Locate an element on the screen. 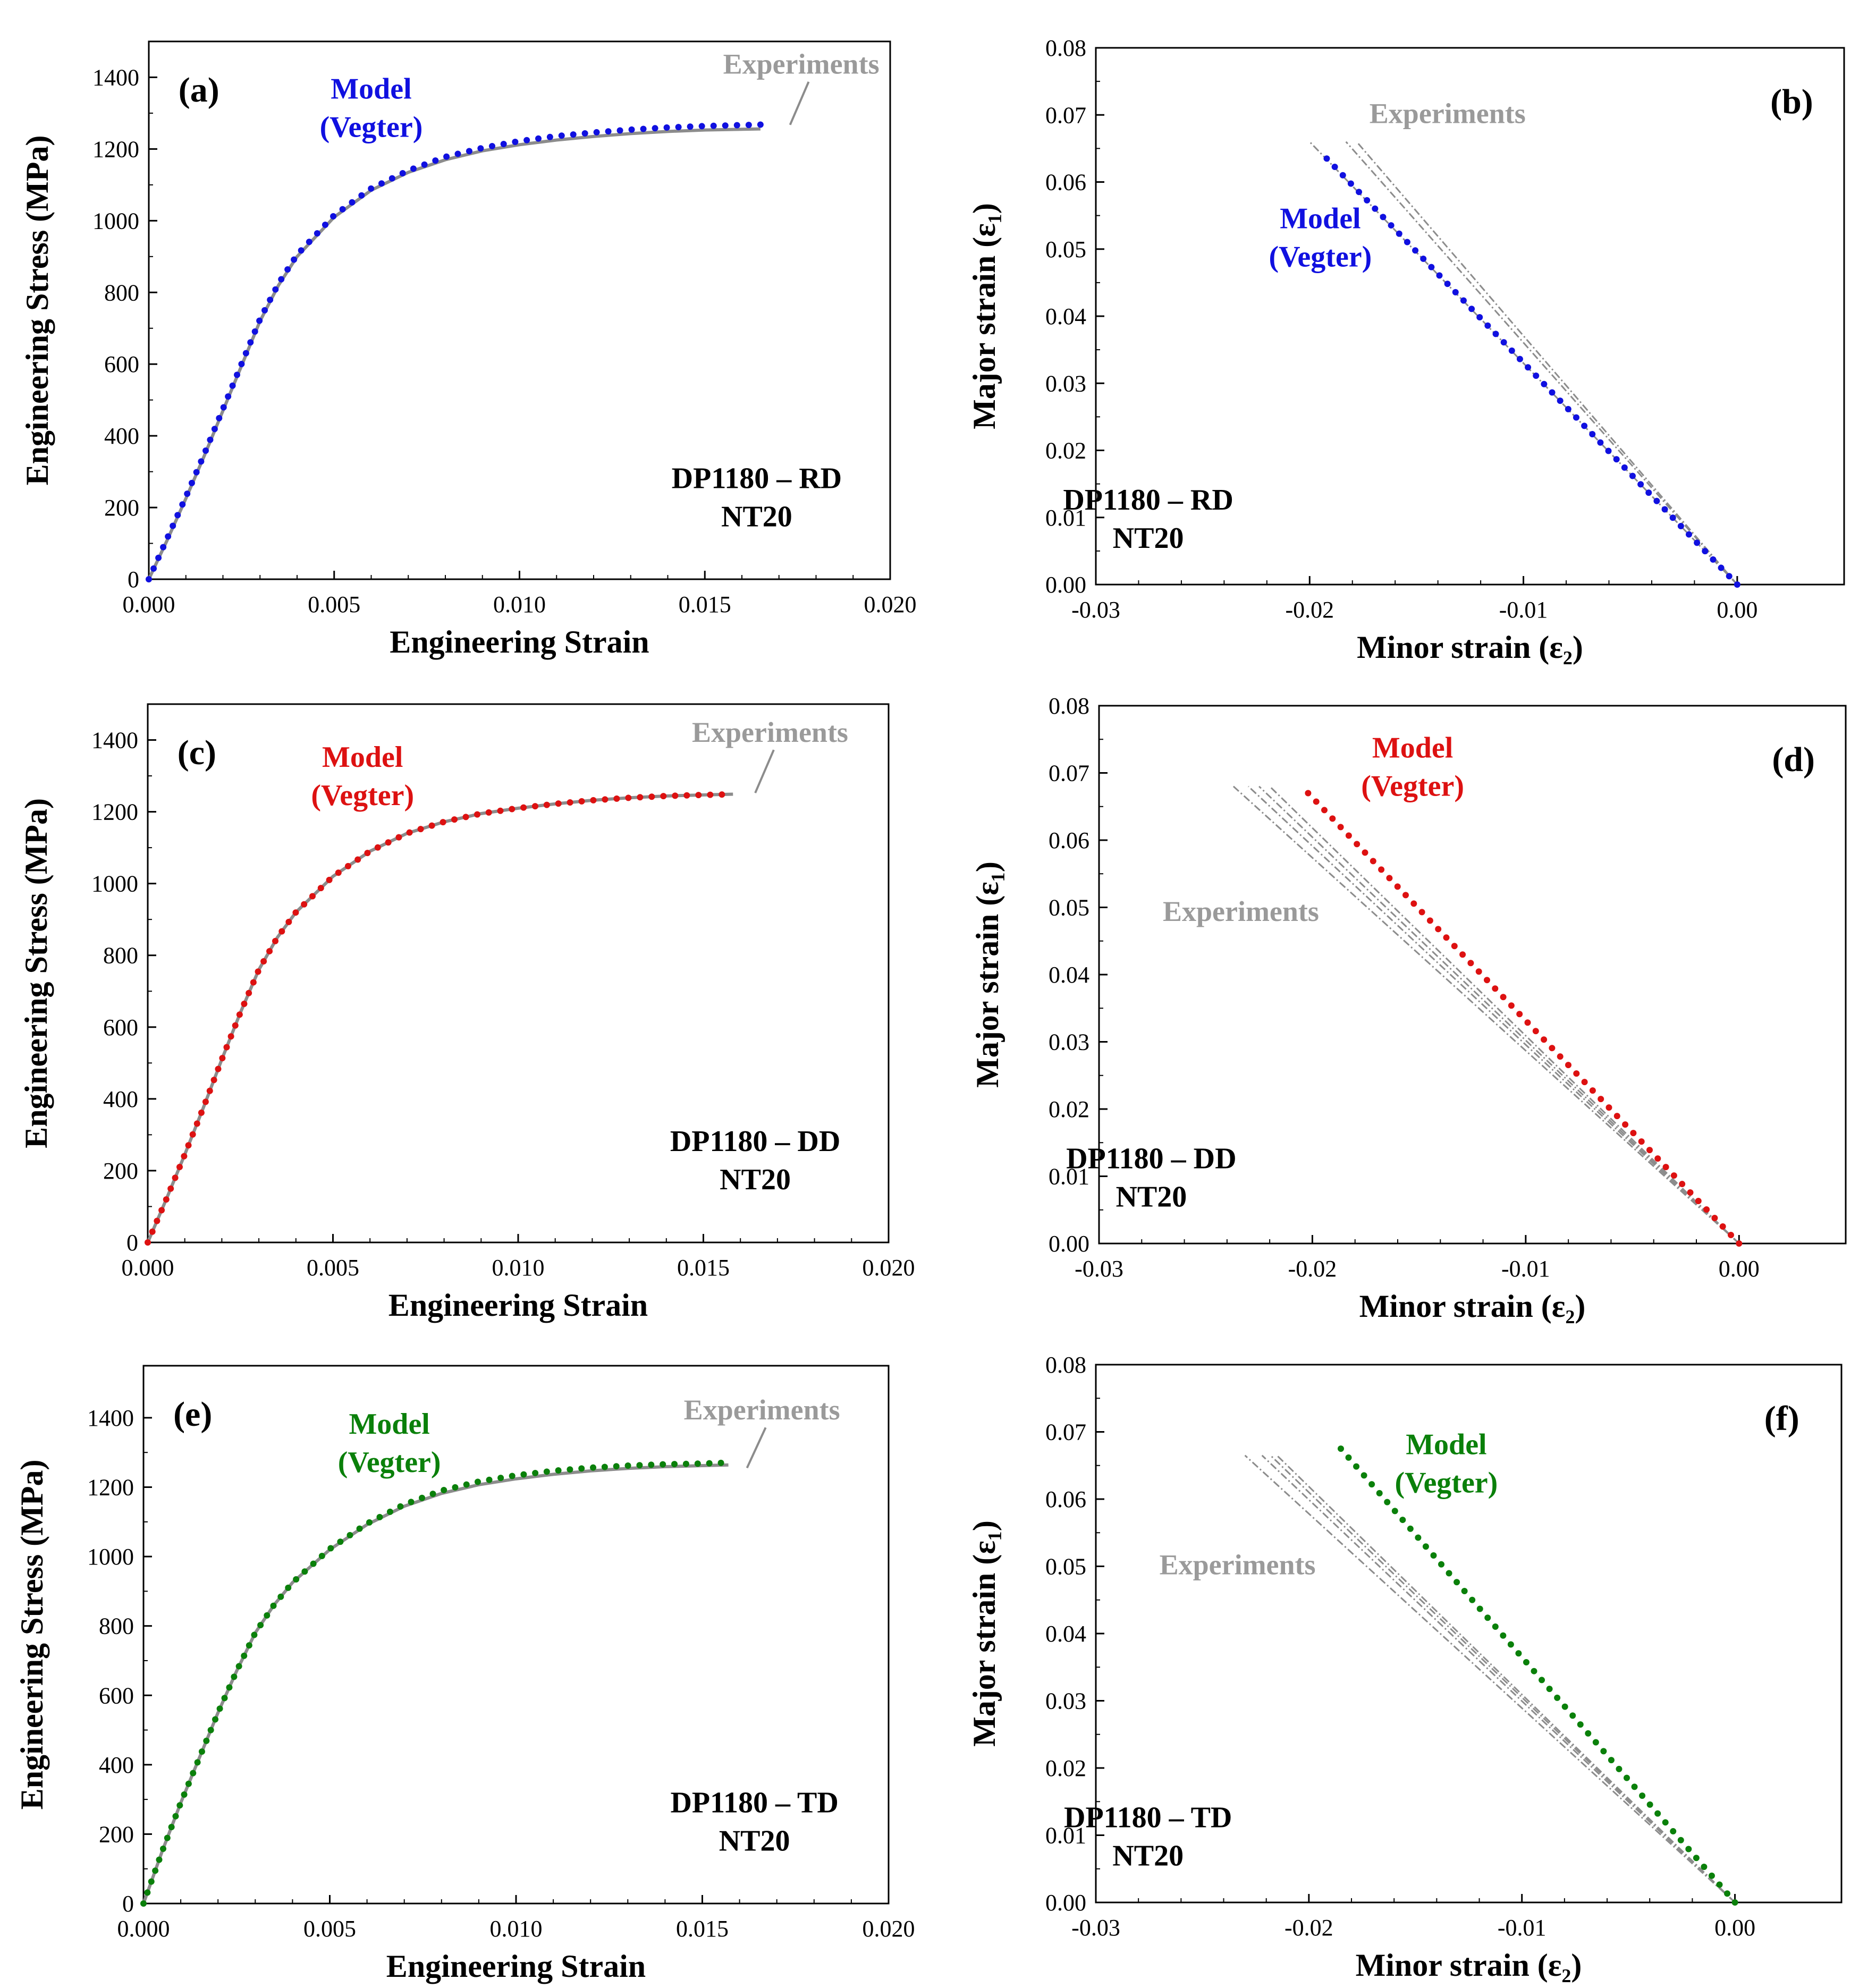 The image size is (1876, 1988). x-axis-title: Minor strain (ε₂) is located at coordinates (1469, 1965).